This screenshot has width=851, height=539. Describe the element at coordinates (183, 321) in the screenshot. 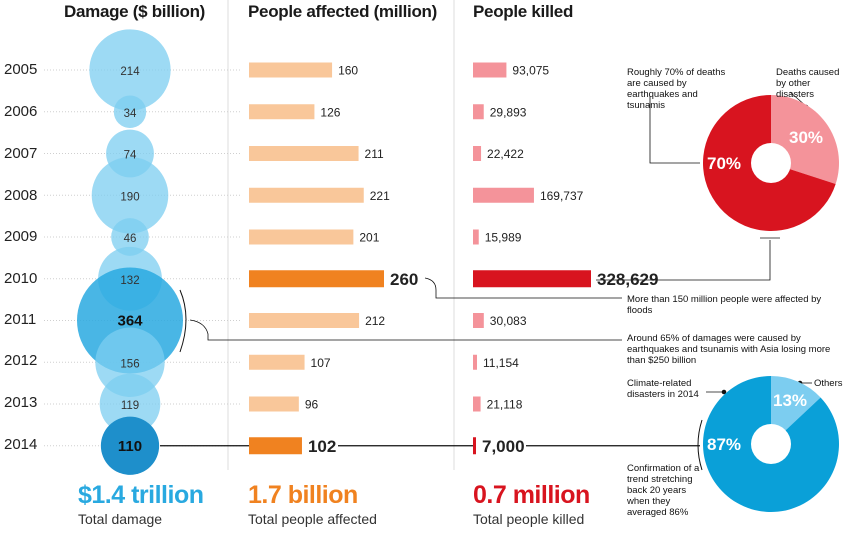

I see `bracket-2011` at that location.